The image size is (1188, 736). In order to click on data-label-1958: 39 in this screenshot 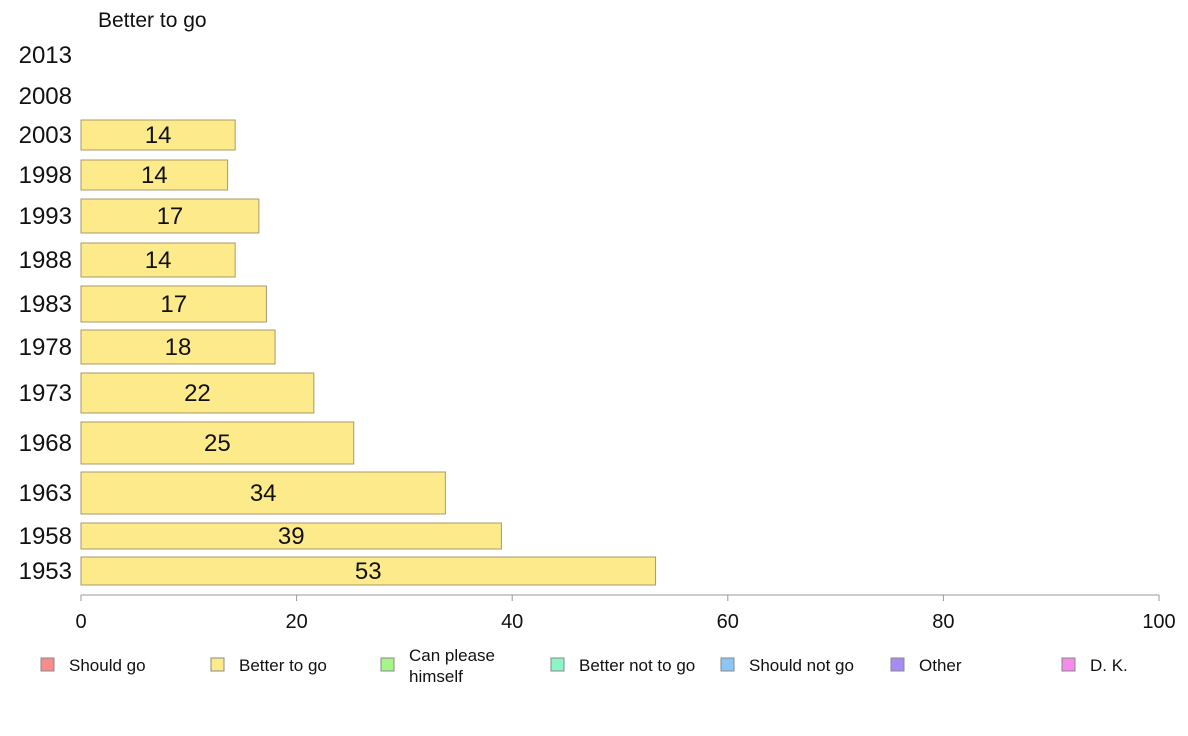, I will do `click(291, 536)`.